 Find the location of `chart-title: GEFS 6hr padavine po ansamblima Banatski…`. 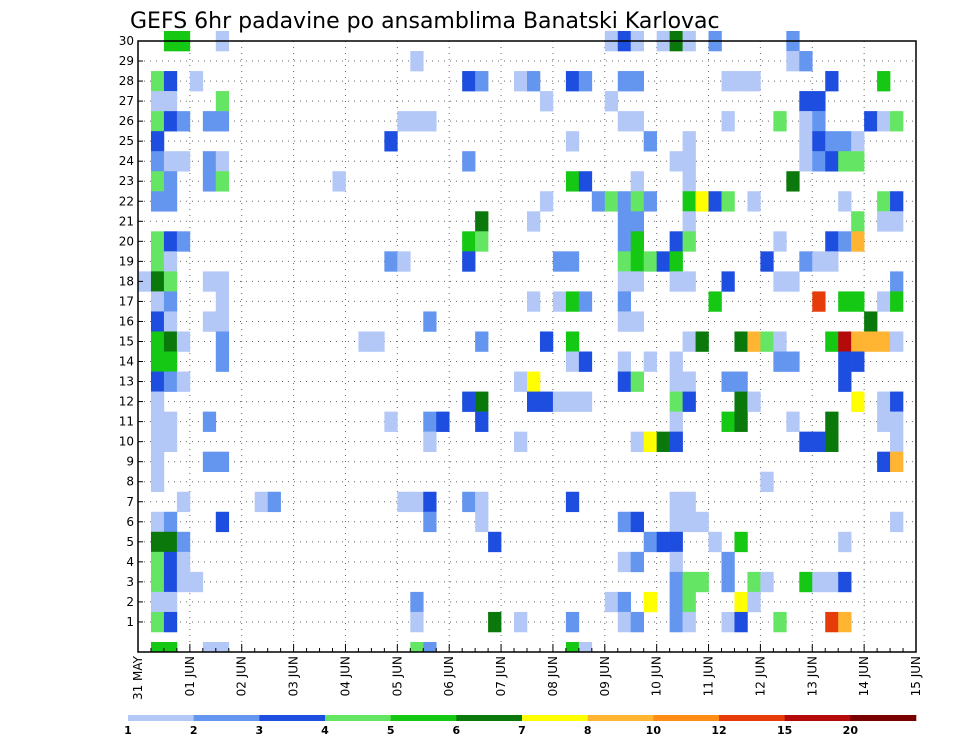

chart-title: GEFS 6hr padavine po ansamblima Banatski… is located at coordinates (425, 21).